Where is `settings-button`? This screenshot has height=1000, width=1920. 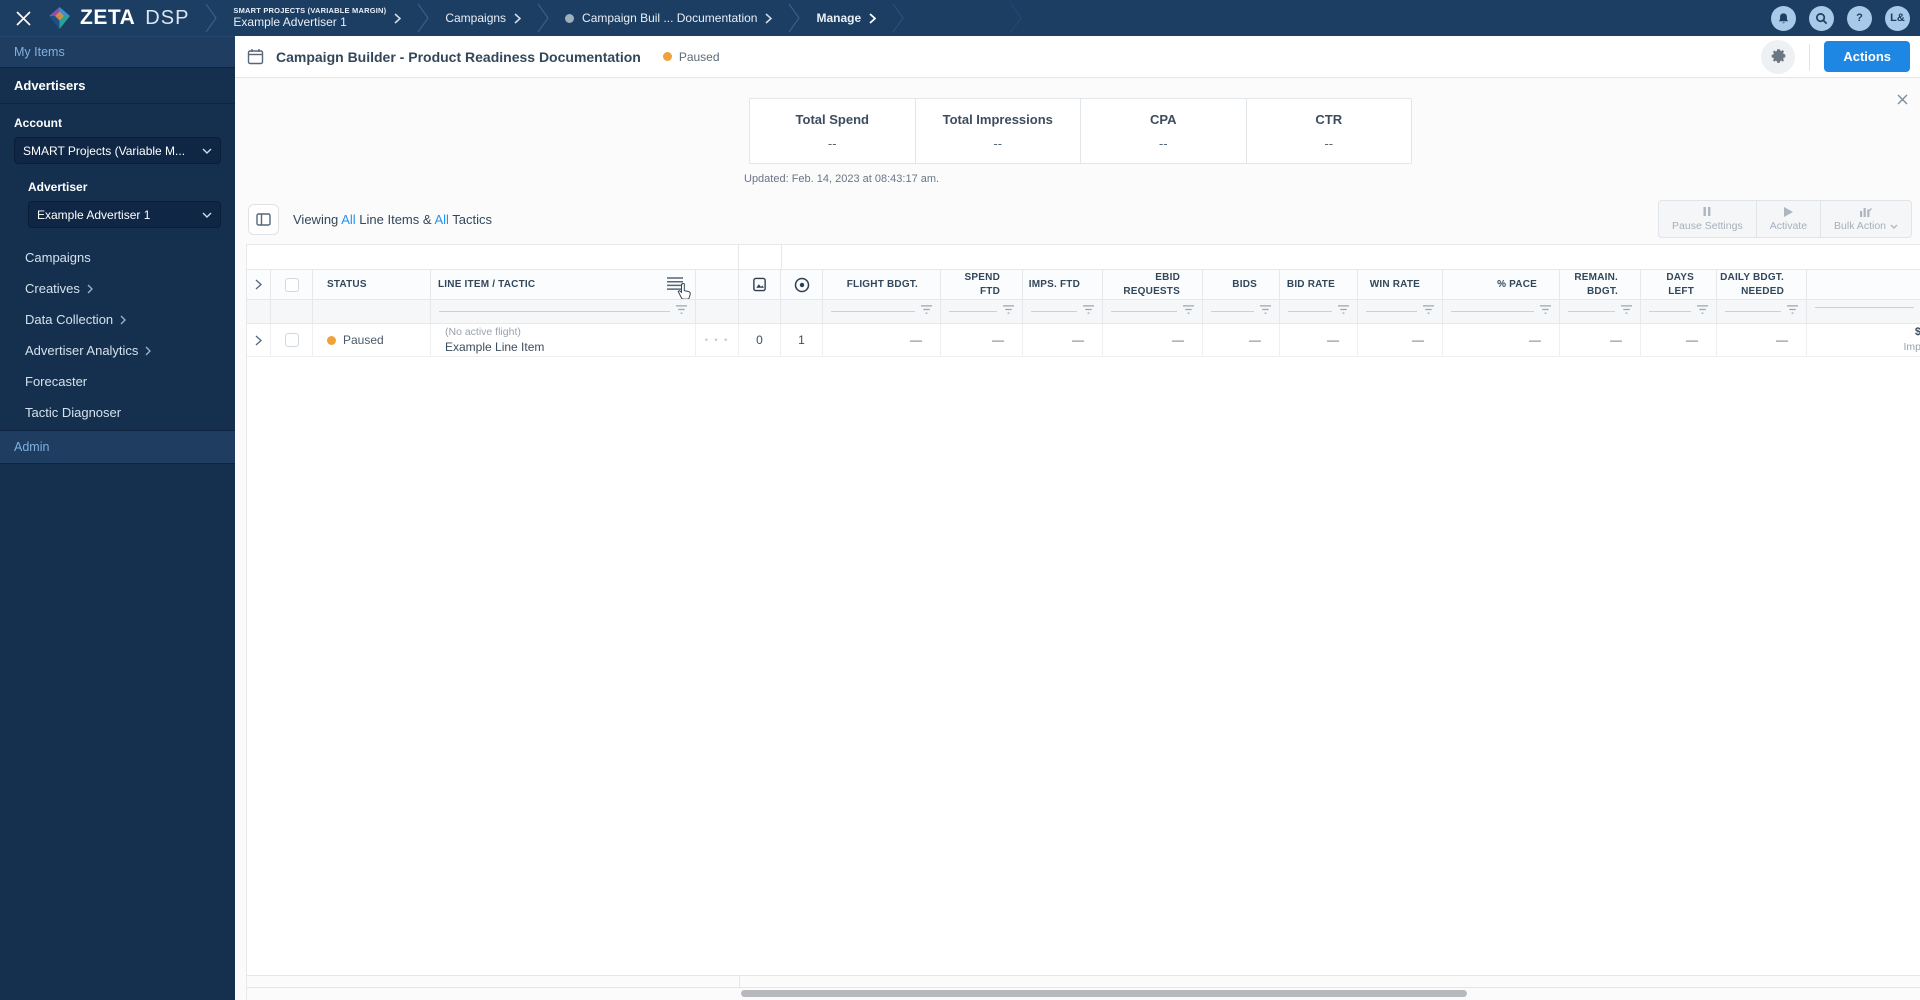
settings-button is located at coordinates (1778, 56).